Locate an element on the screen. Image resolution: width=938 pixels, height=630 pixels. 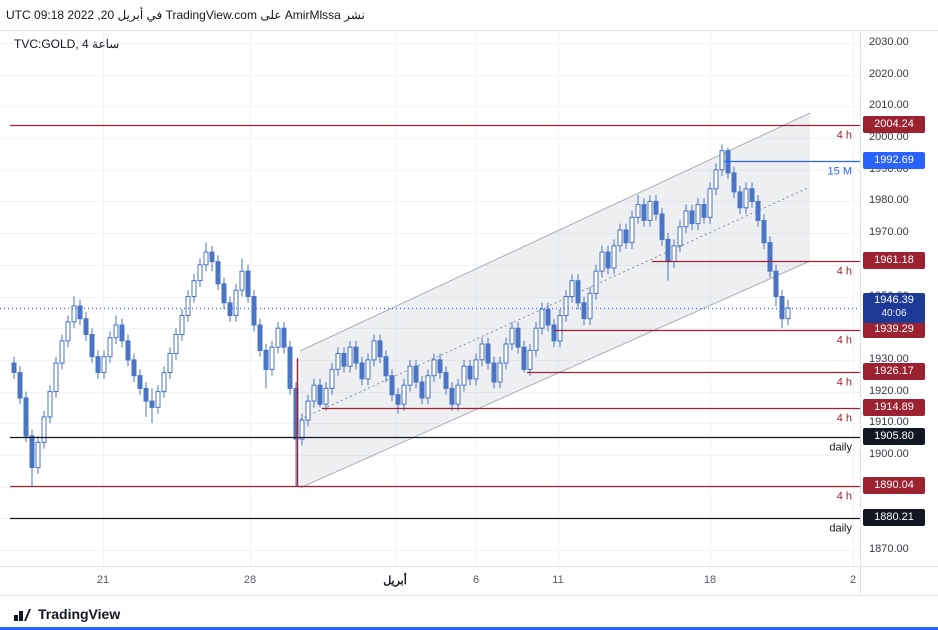
time-tick-label: 11 is located at coordinates (558, 580).